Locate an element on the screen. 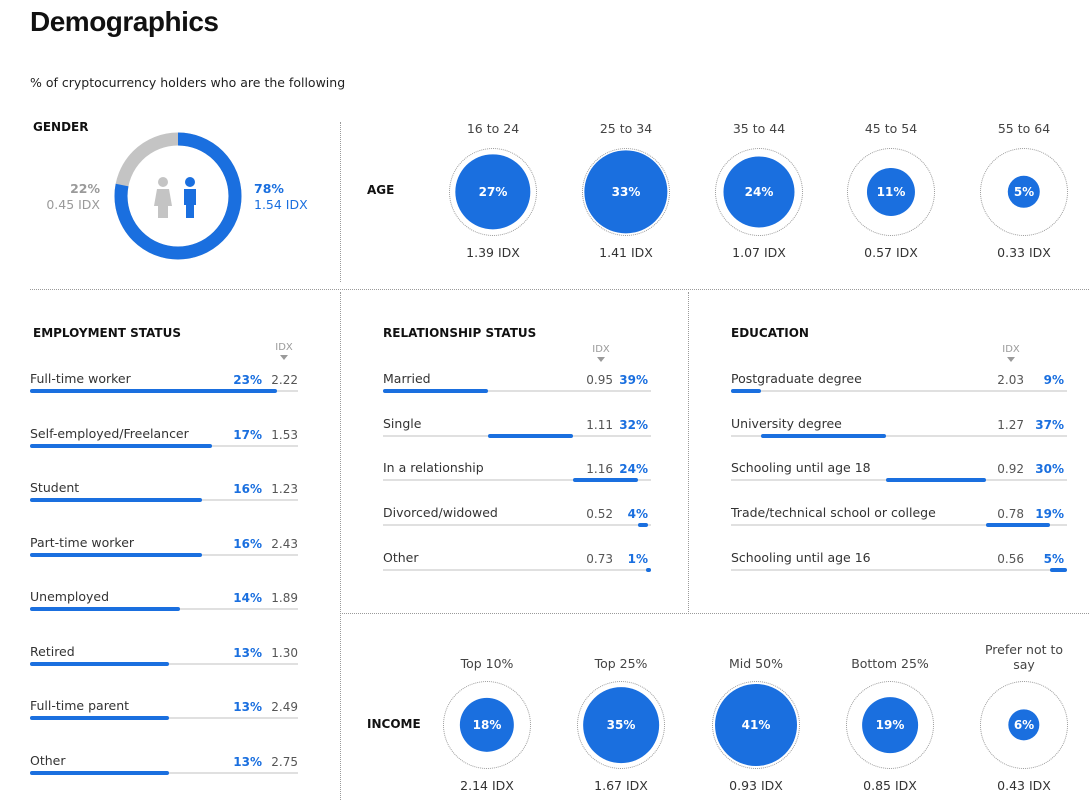 The width and height of the screenshot is (1089, 800). income-ring: 35% is located at coordinates (621, 725).